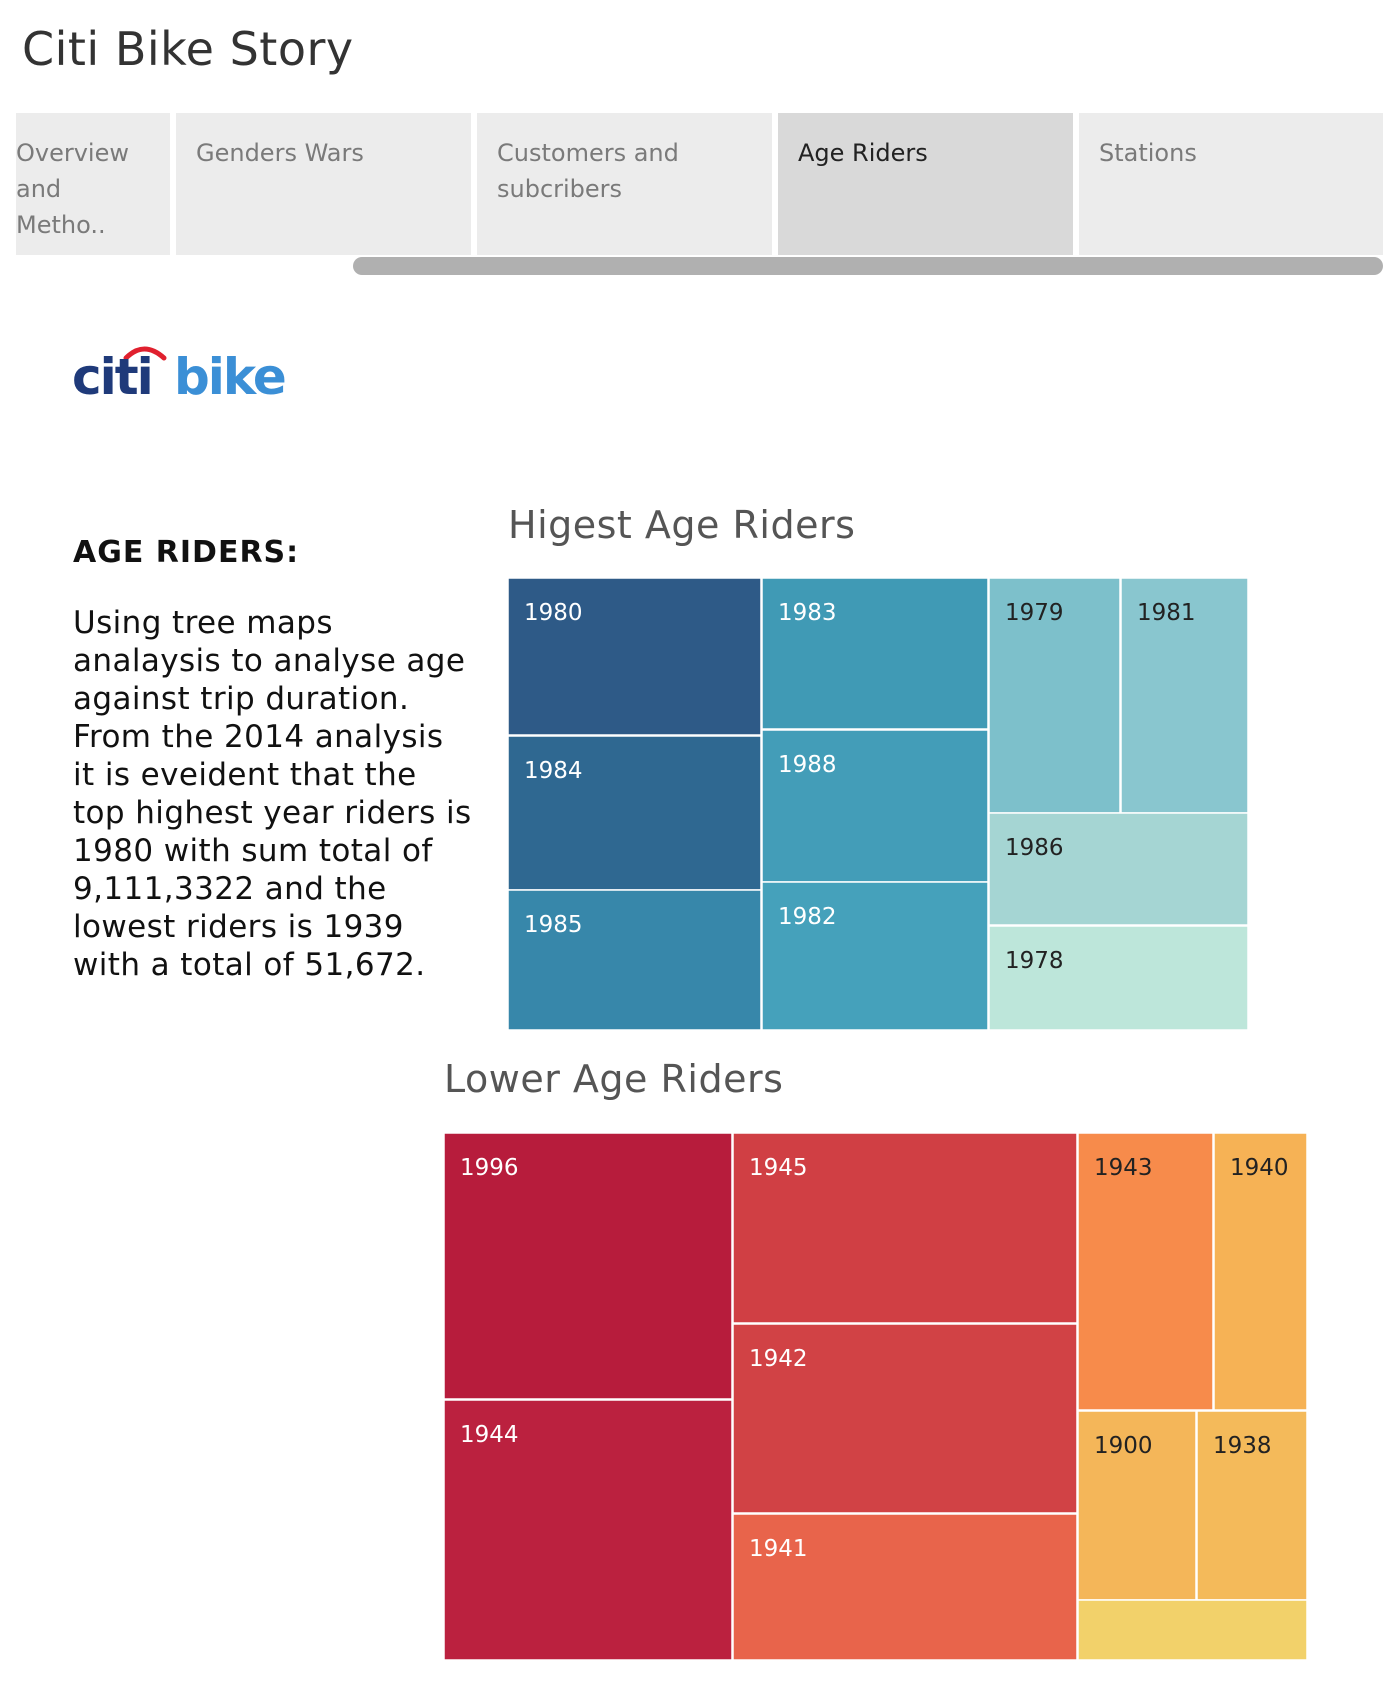  Describe the element at coordinates (588, 1266) in the screenshot. I see `treemap-cell-1996` at that location.